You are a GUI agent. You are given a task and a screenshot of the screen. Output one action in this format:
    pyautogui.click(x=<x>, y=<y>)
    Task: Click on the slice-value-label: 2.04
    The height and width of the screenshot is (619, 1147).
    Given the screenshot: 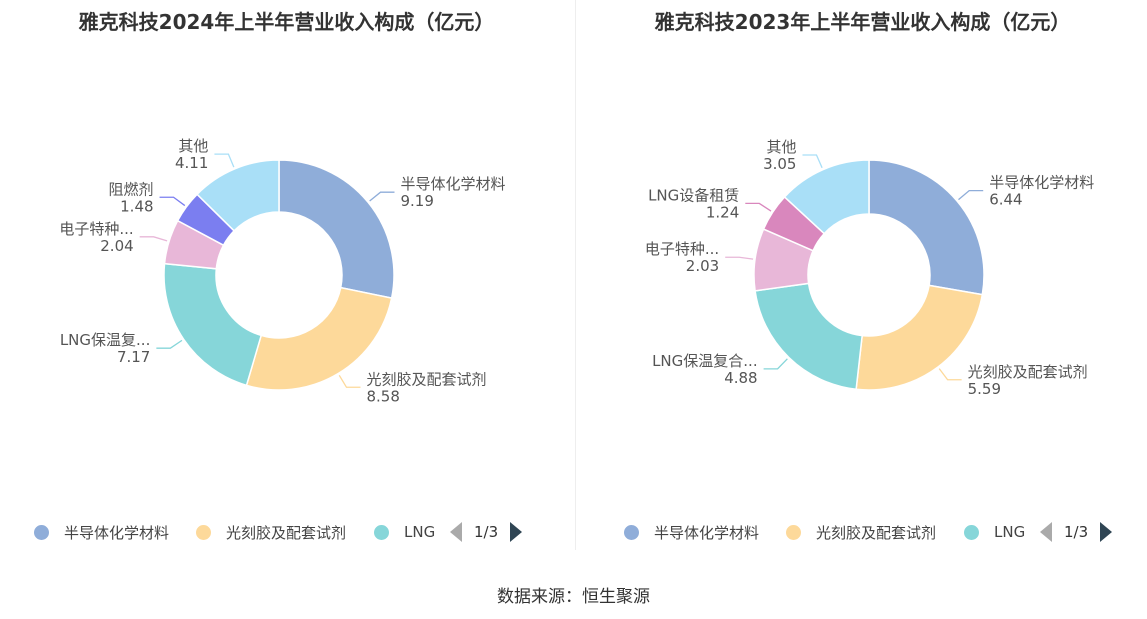 What is the action you would take?
    pyautogui.click(x=116, y=246)
    